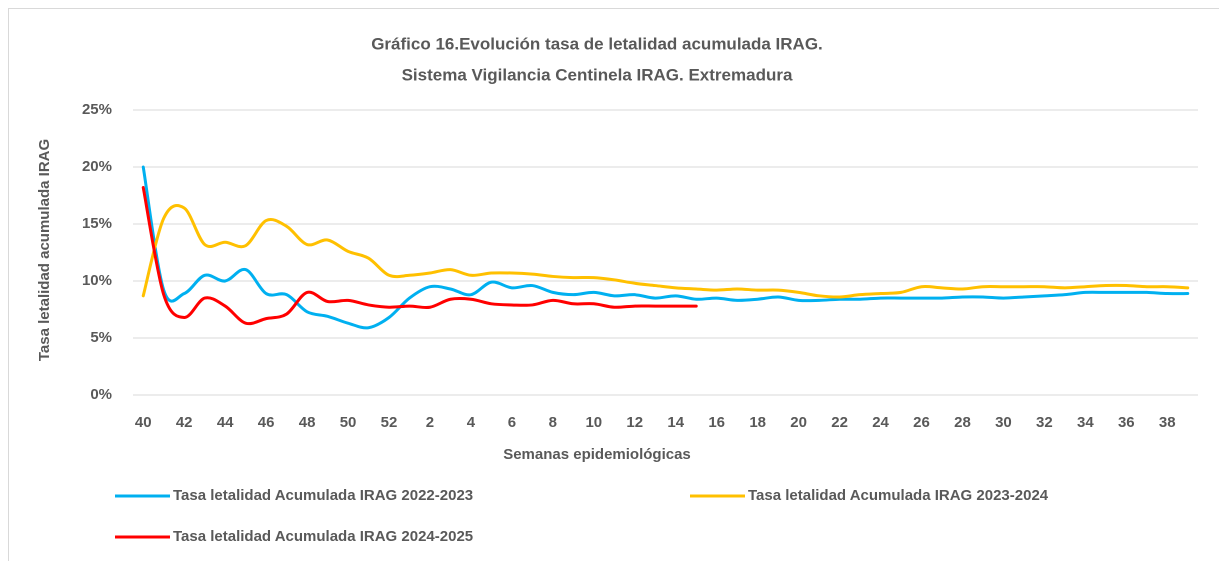  I want to click on x-tick-label: 12, so click(634, 422).